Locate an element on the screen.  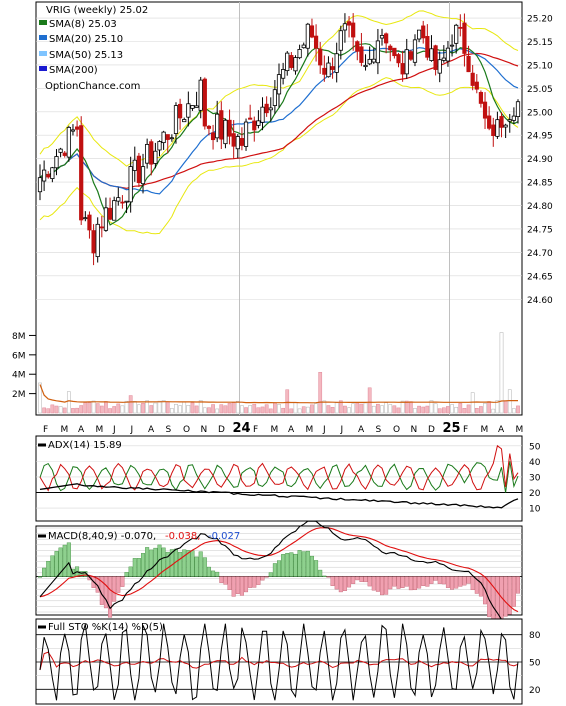
volume-bars is located at coordinates (279, 373).